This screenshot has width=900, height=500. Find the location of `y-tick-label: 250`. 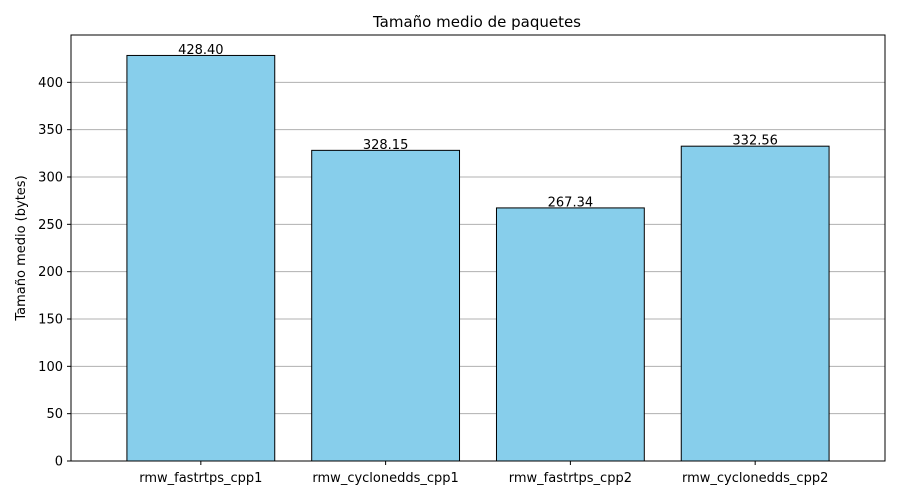

y-tick-label: 250 is located at coordinates (50, 225).